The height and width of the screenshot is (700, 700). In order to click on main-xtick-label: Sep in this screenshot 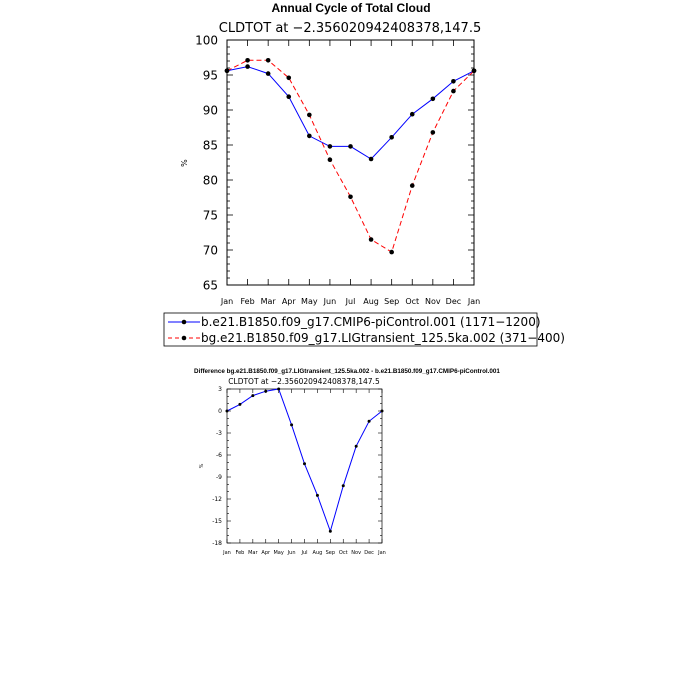, I will do `click(391, 301)`.